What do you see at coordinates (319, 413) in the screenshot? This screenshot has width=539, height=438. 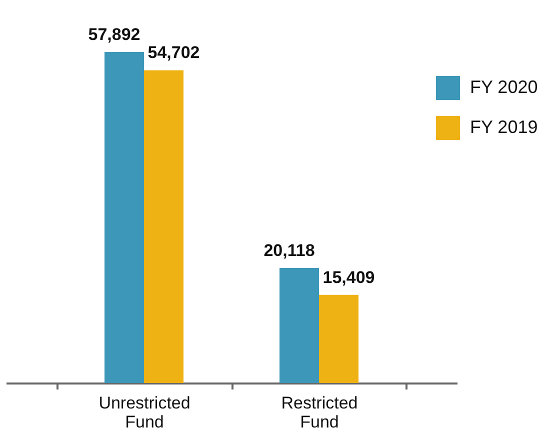 I see `x-tick-label: Restricted Fund` at bounding box center [319, 413].